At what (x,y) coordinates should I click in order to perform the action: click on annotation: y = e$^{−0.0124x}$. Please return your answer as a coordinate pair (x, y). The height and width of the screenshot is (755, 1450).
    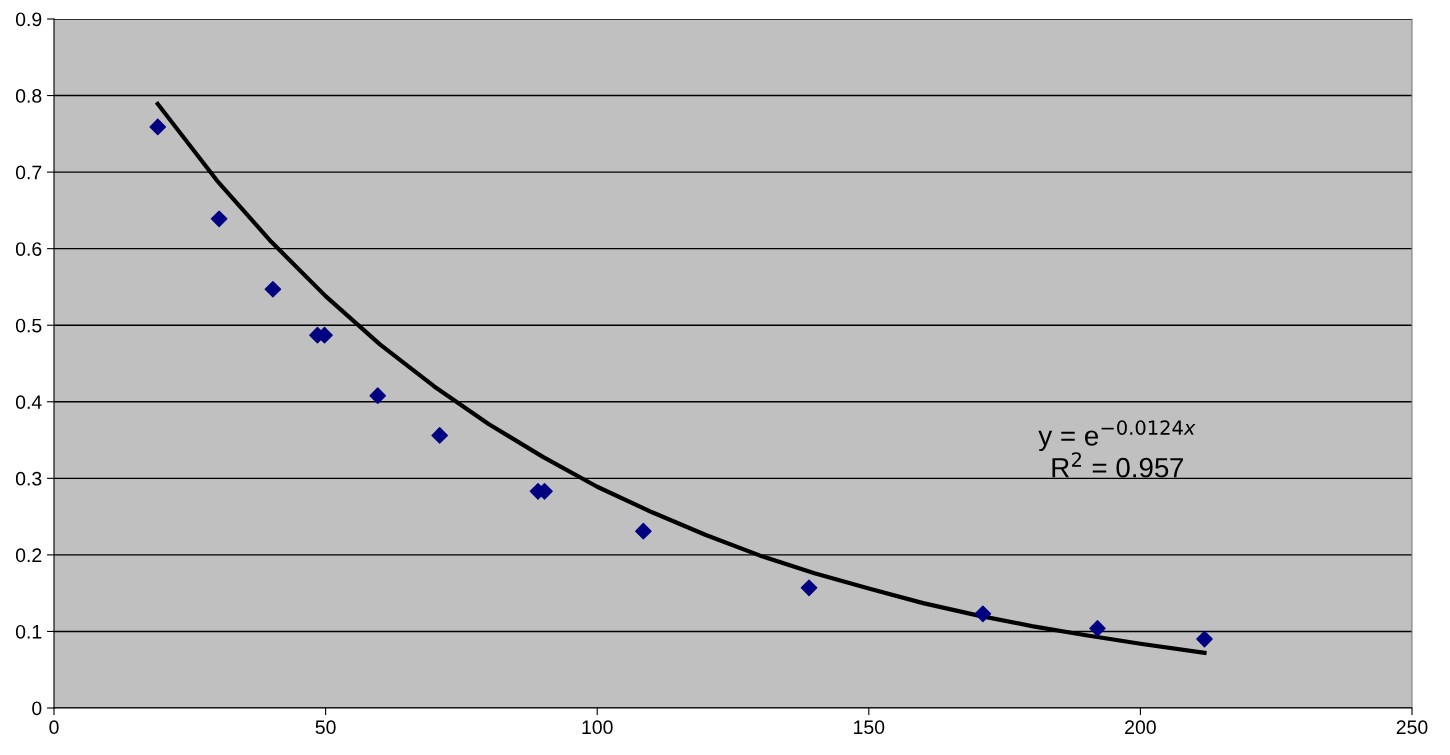
    Looking at the image, I should click on (1117, 436).